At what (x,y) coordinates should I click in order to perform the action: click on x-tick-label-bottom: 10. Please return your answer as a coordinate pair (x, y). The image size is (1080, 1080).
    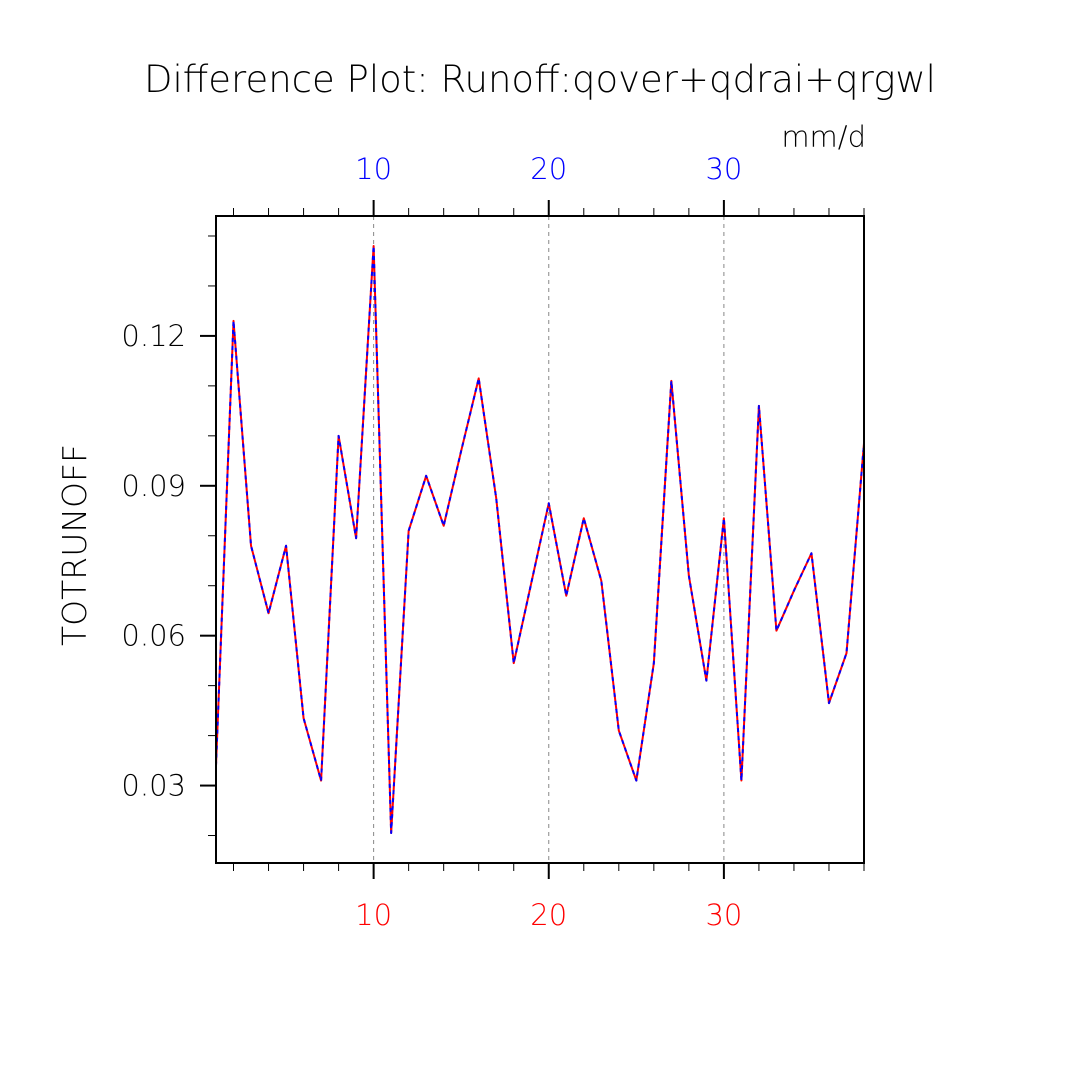
    Looking at the image, I should click on (373, 915).